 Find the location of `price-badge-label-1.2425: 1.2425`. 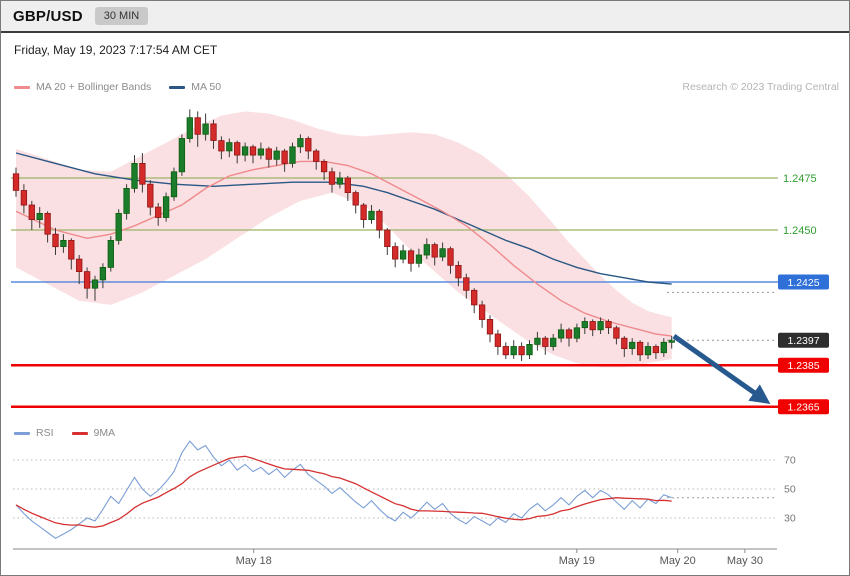

price-badge-label-1.2425: 1.2425 is located at coordinates (803, 283).